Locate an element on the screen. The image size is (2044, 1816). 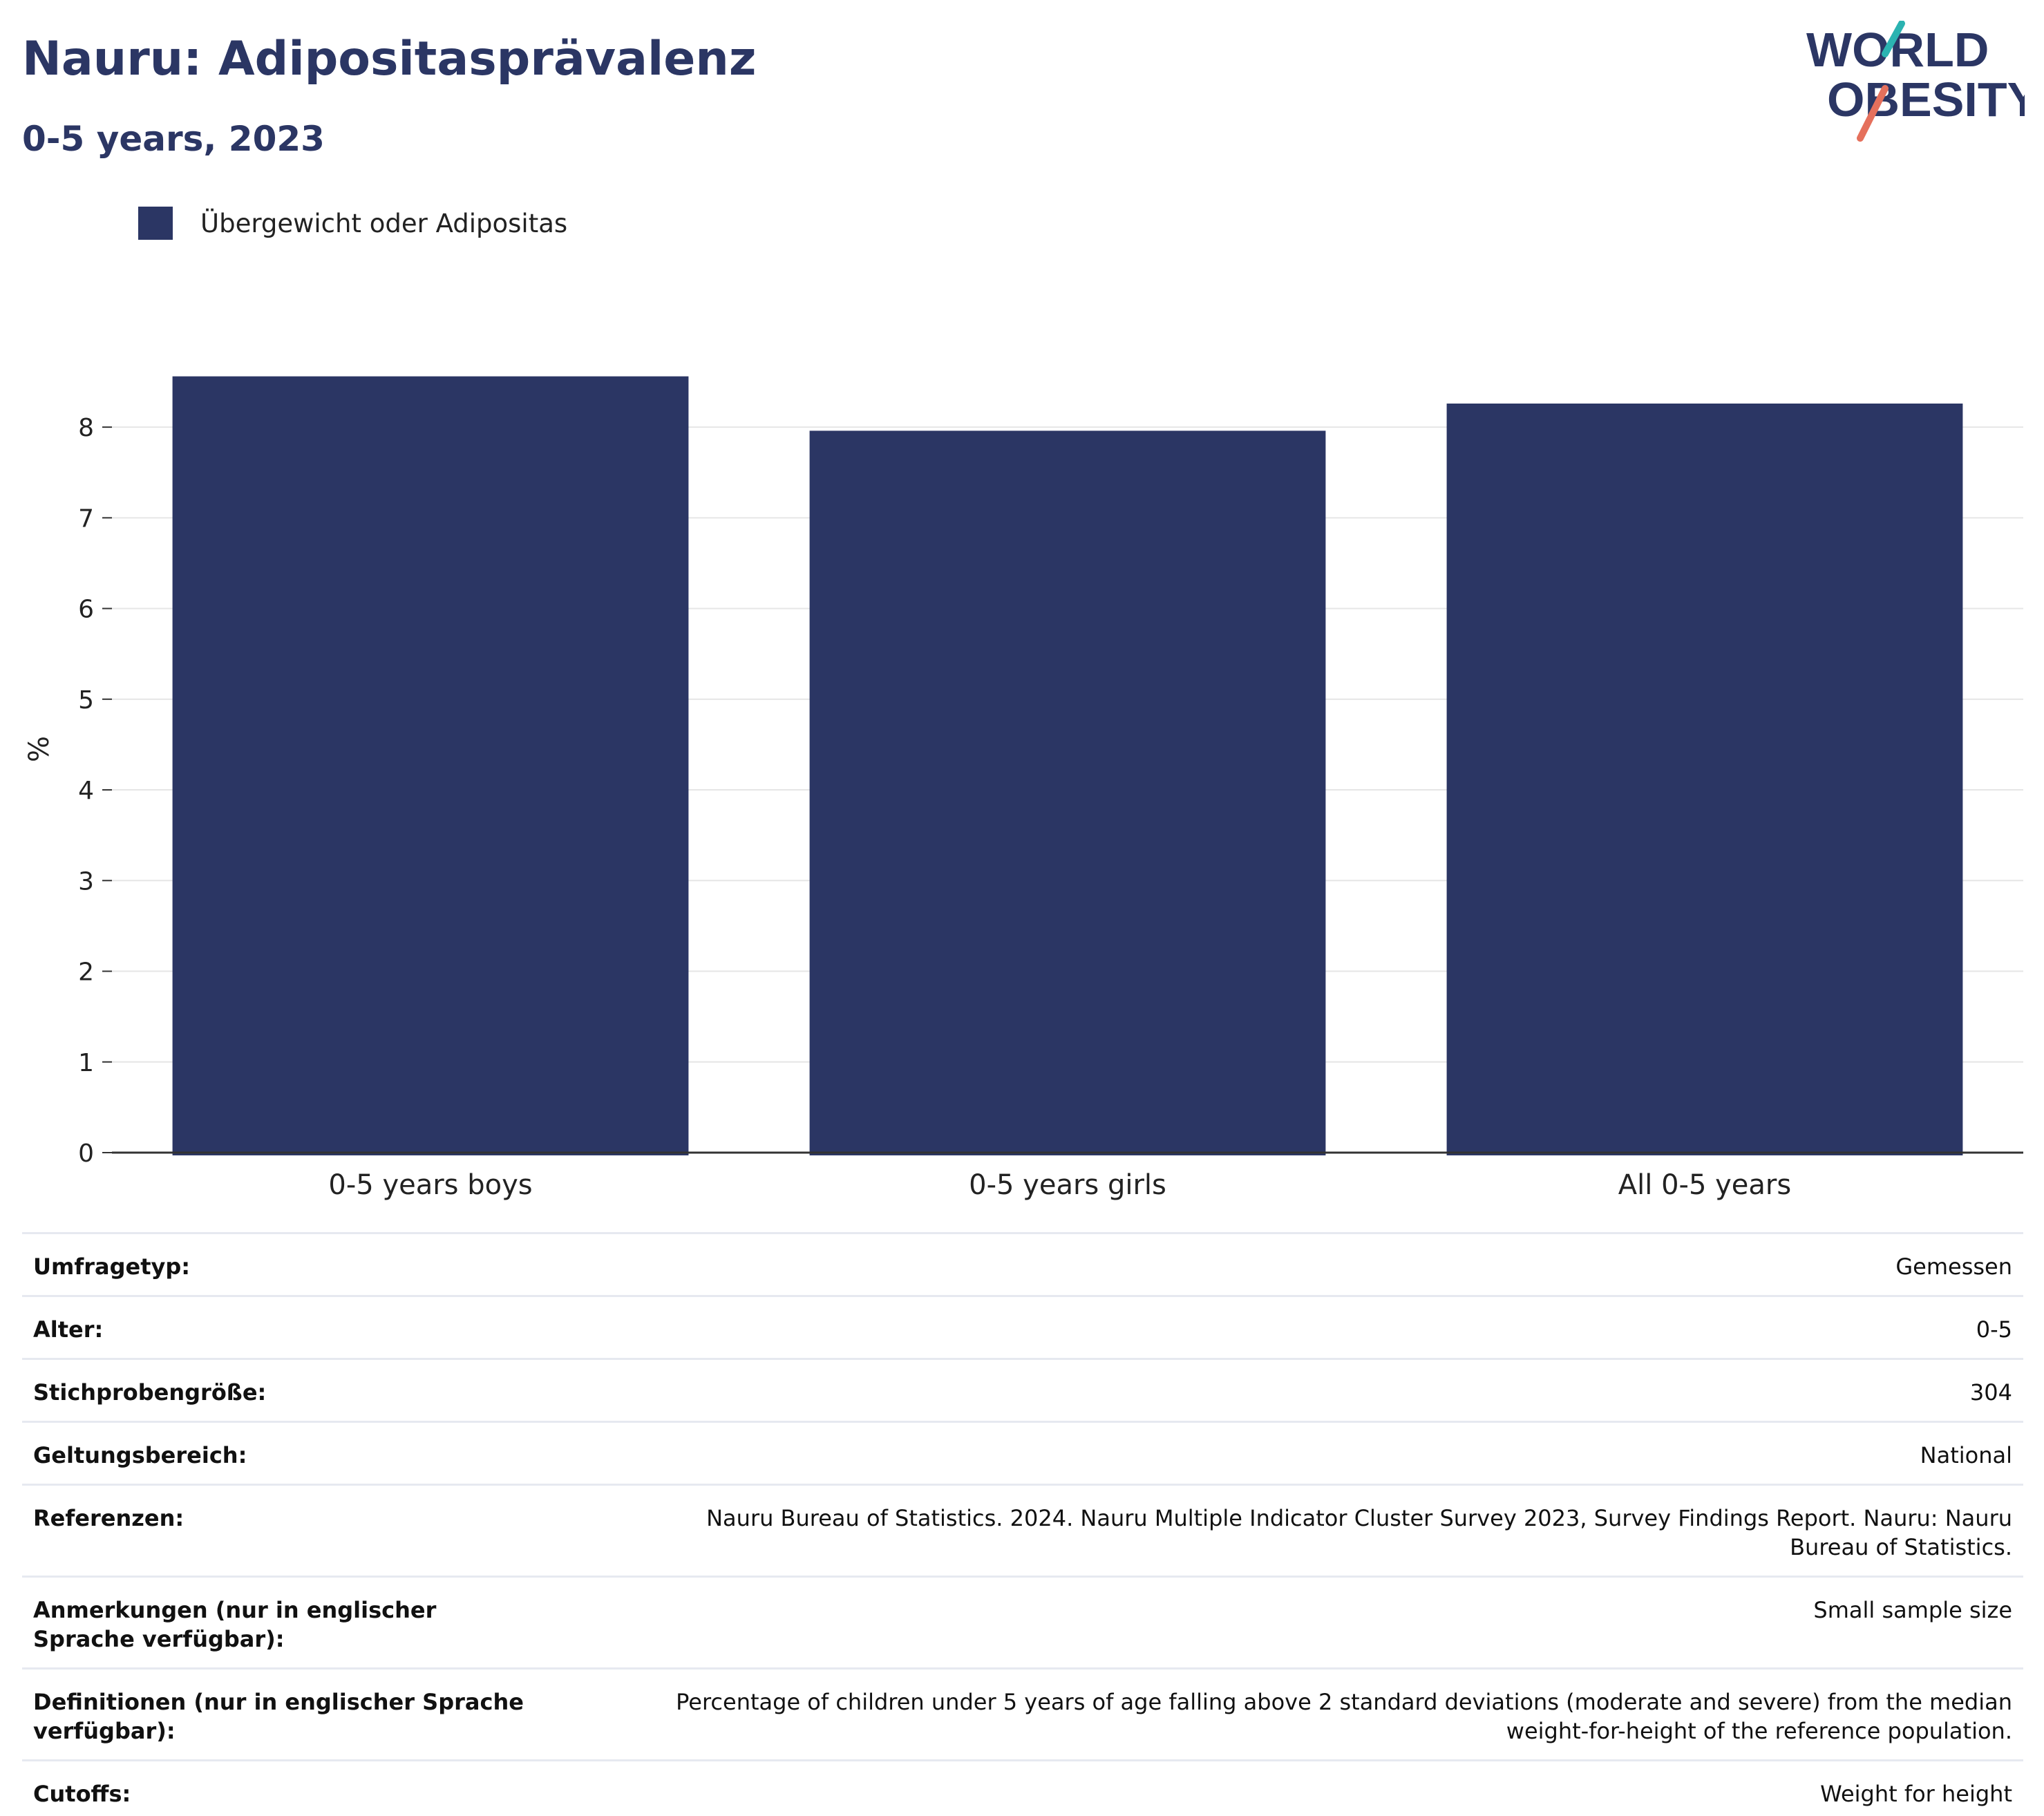
info-key: Geltungsbereich: is located at coordinates (140, 1455).